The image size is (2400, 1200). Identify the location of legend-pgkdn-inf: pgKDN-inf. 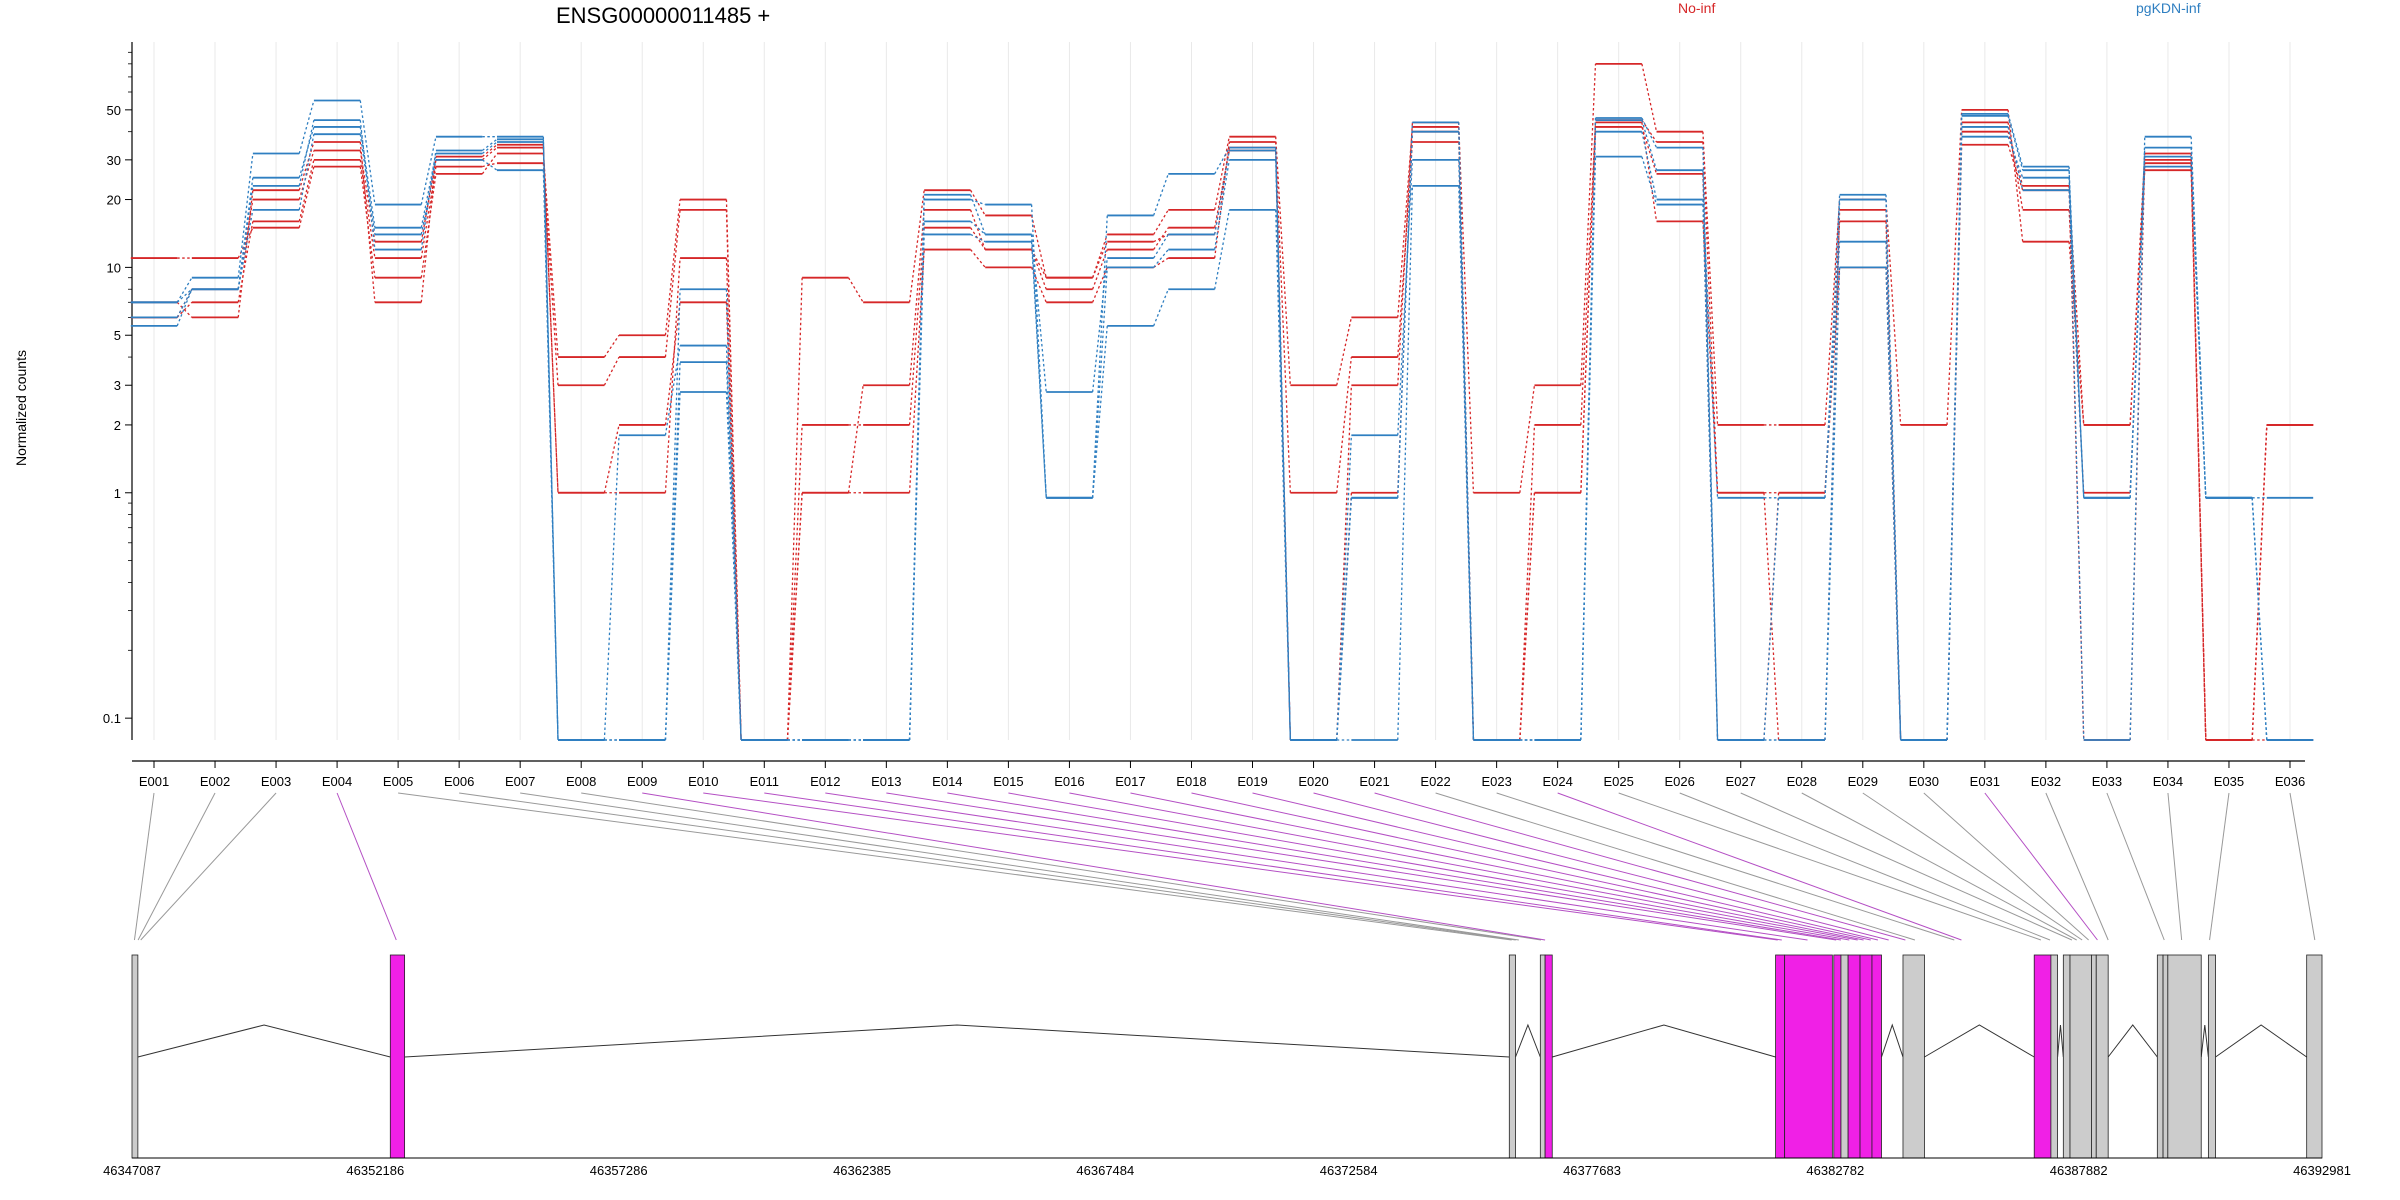
(2168, 8).